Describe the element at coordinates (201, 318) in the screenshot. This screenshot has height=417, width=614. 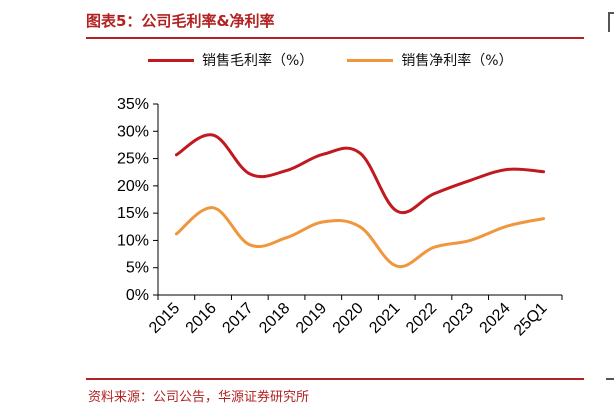
I see `x-tick-label: 2016` at that location.